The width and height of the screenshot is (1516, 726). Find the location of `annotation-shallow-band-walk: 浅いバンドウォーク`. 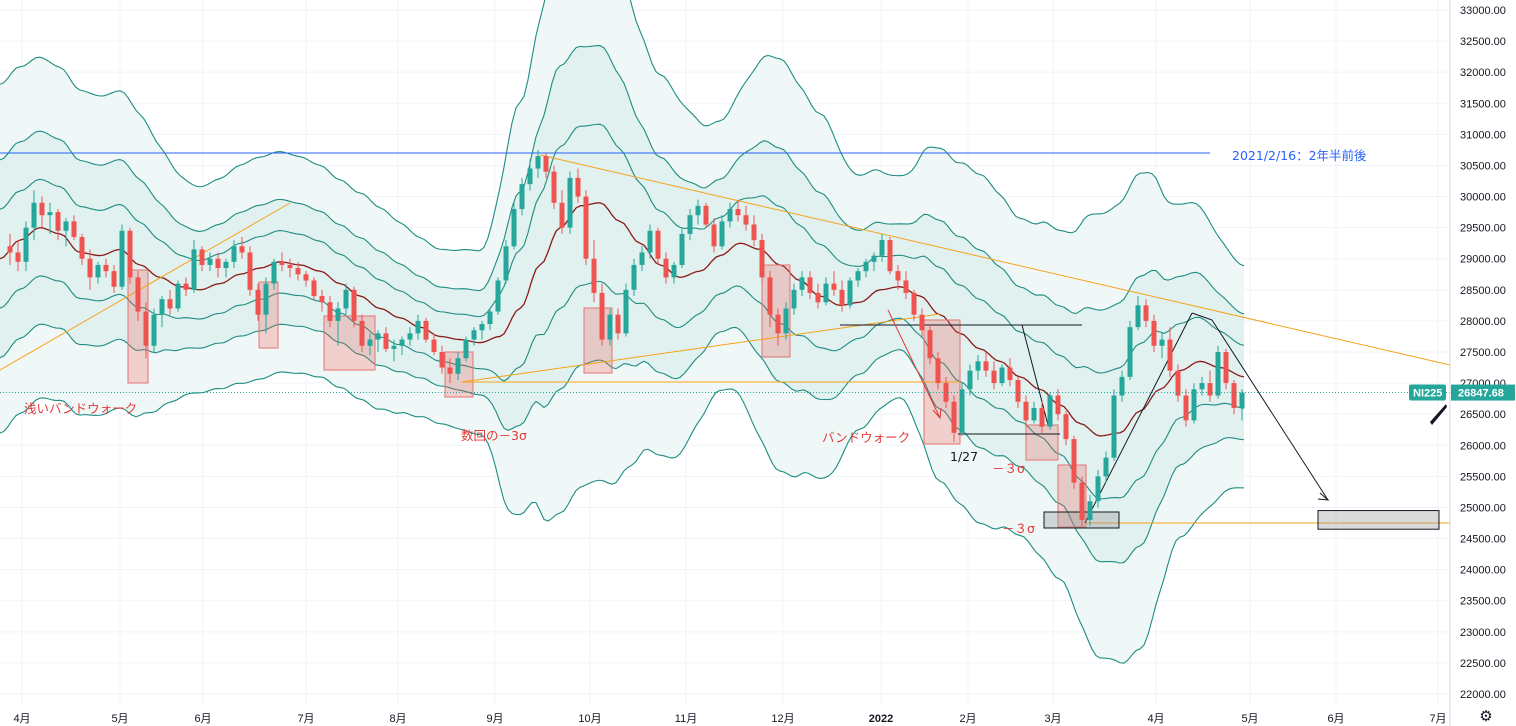

annotation-shallow-band-walk: 浅いバンドウォーク is located at coordinates (80, 408).